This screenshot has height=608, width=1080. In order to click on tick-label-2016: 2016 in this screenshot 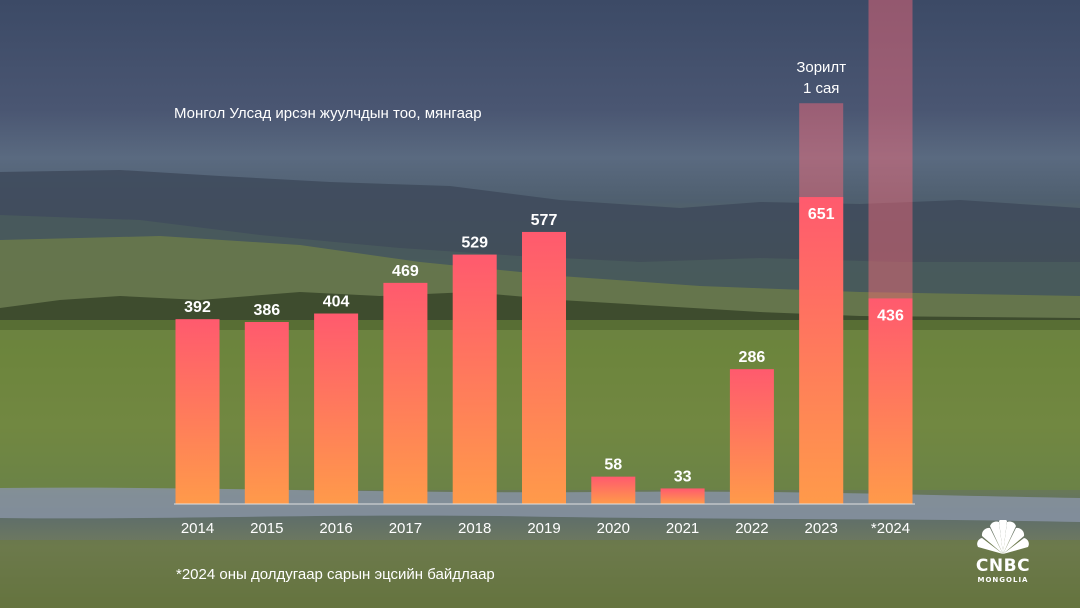, I will do `click(335, 528)`.